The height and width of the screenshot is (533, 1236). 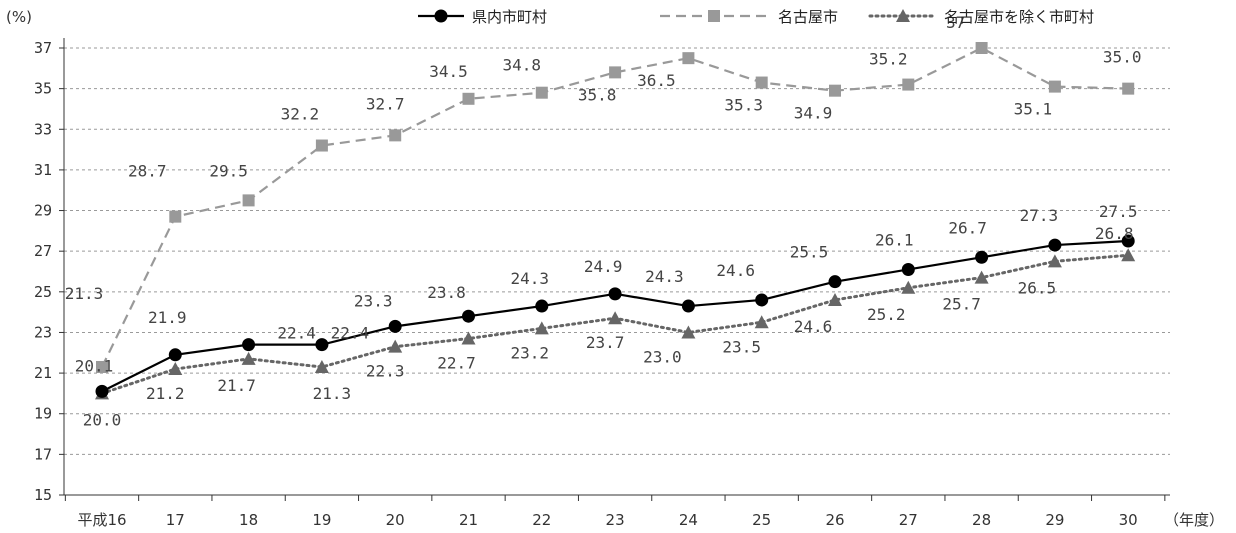 I want to click on y-tick-label: 33, so click(x=43, y=129).